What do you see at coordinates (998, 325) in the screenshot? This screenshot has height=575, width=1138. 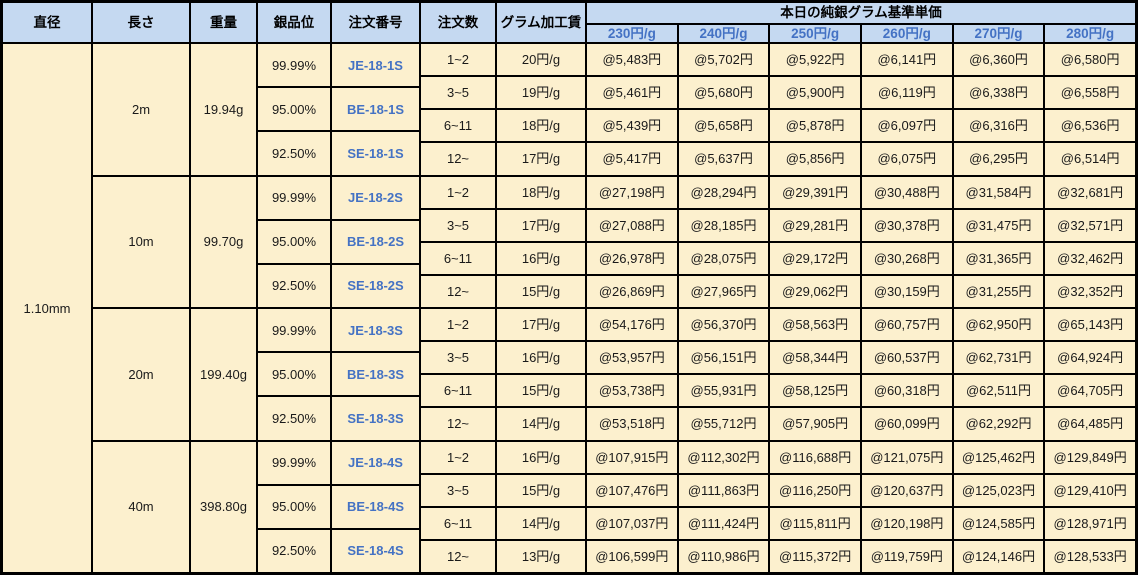 I see `price-cell: @62,950円` at bounding box center [998, 325].